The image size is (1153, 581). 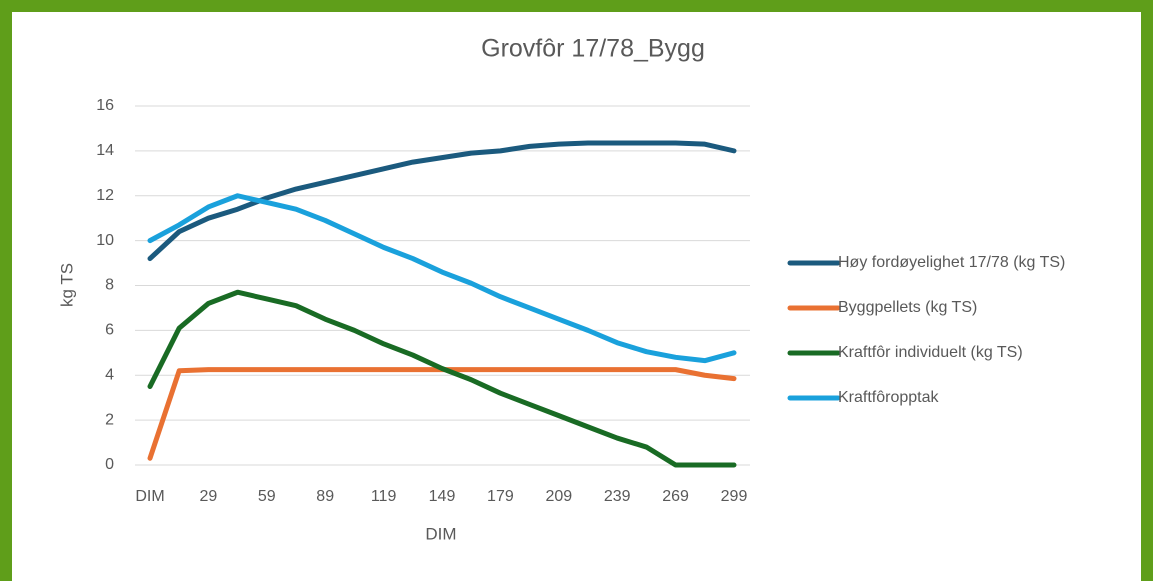 I want to click on x-axis-title: DIM, so click(x=440, y=533).